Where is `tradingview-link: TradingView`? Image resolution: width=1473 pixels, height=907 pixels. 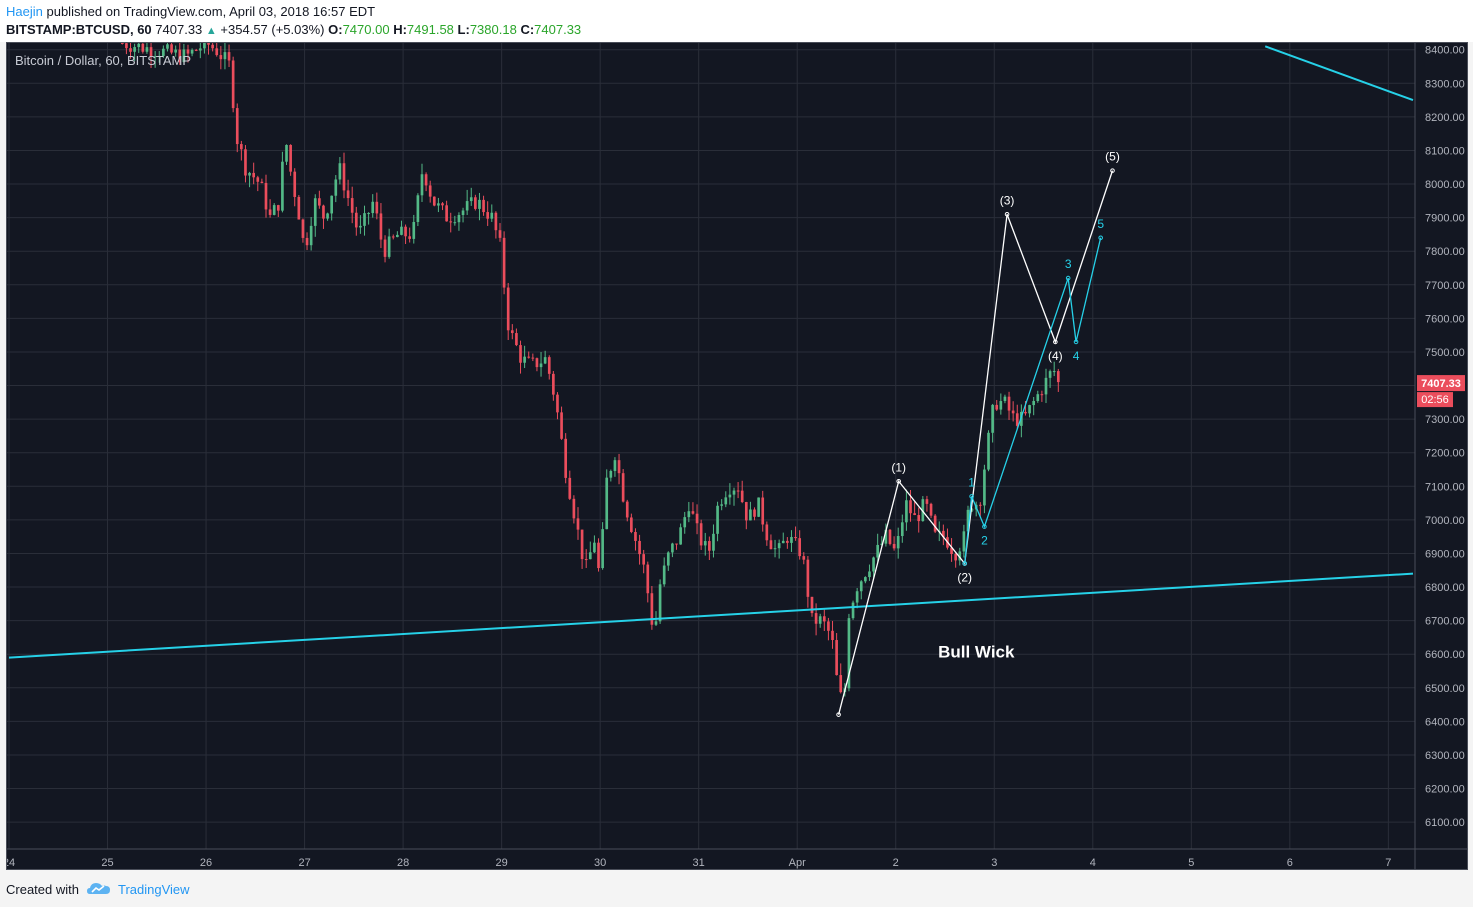
tradingview-link: TradingView is located at coordinates (154, 889).